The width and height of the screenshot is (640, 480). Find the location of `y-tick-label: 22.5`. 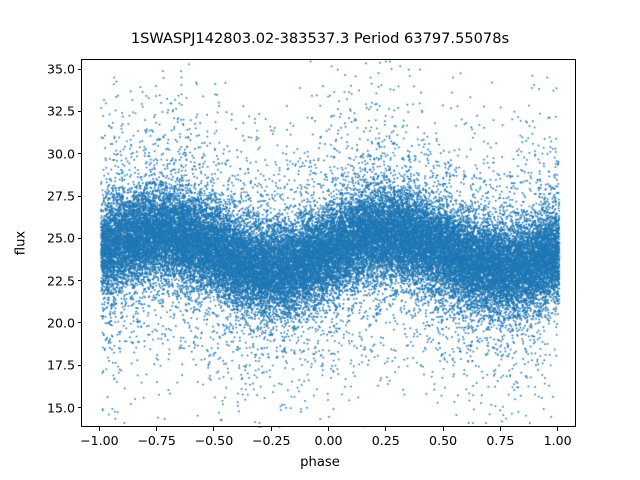

y-tick-label: 22.5 is located at coordinates (60, 281).